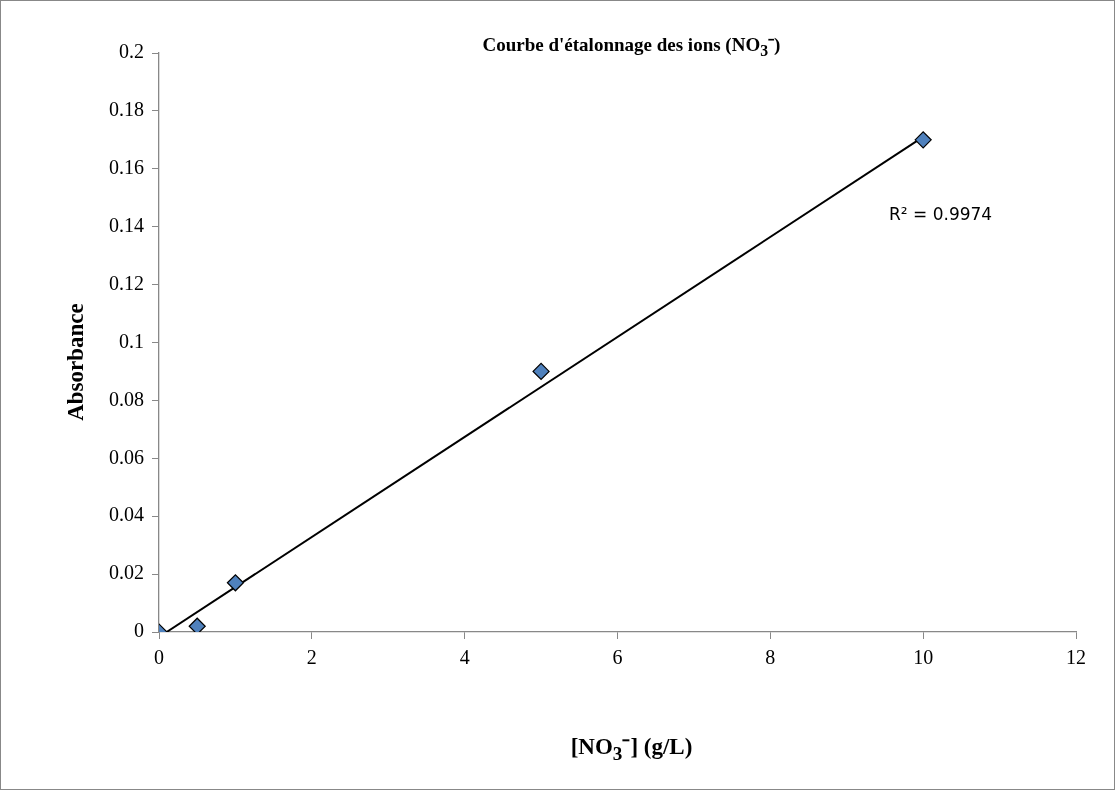 This screenshot has width=1115, height=790. What do you see at coordinates (941, 214) in the screenshot?
I see `annotation: R² = 0.9974` at bounding box center [941, 214].